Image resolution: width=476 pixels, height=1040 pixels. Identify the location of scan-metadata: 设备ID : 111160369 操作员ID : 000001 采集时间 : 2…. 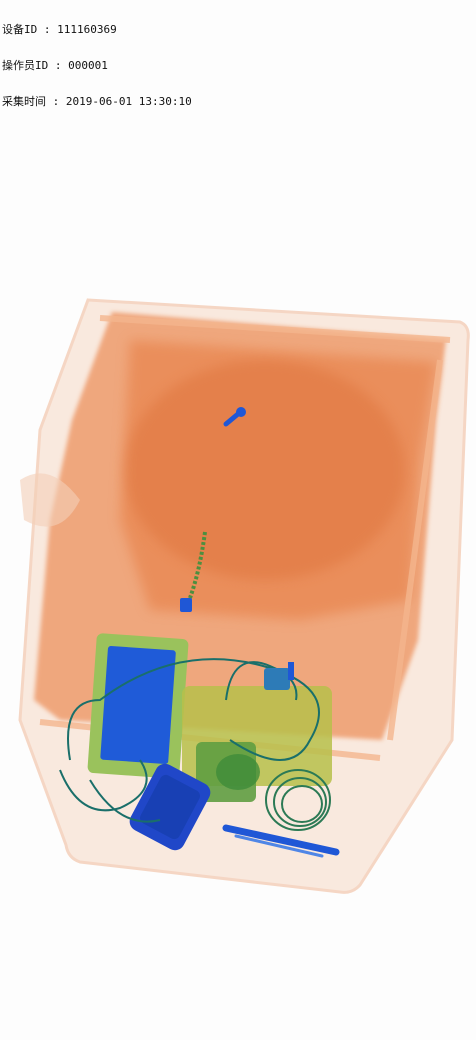
(97, 60).